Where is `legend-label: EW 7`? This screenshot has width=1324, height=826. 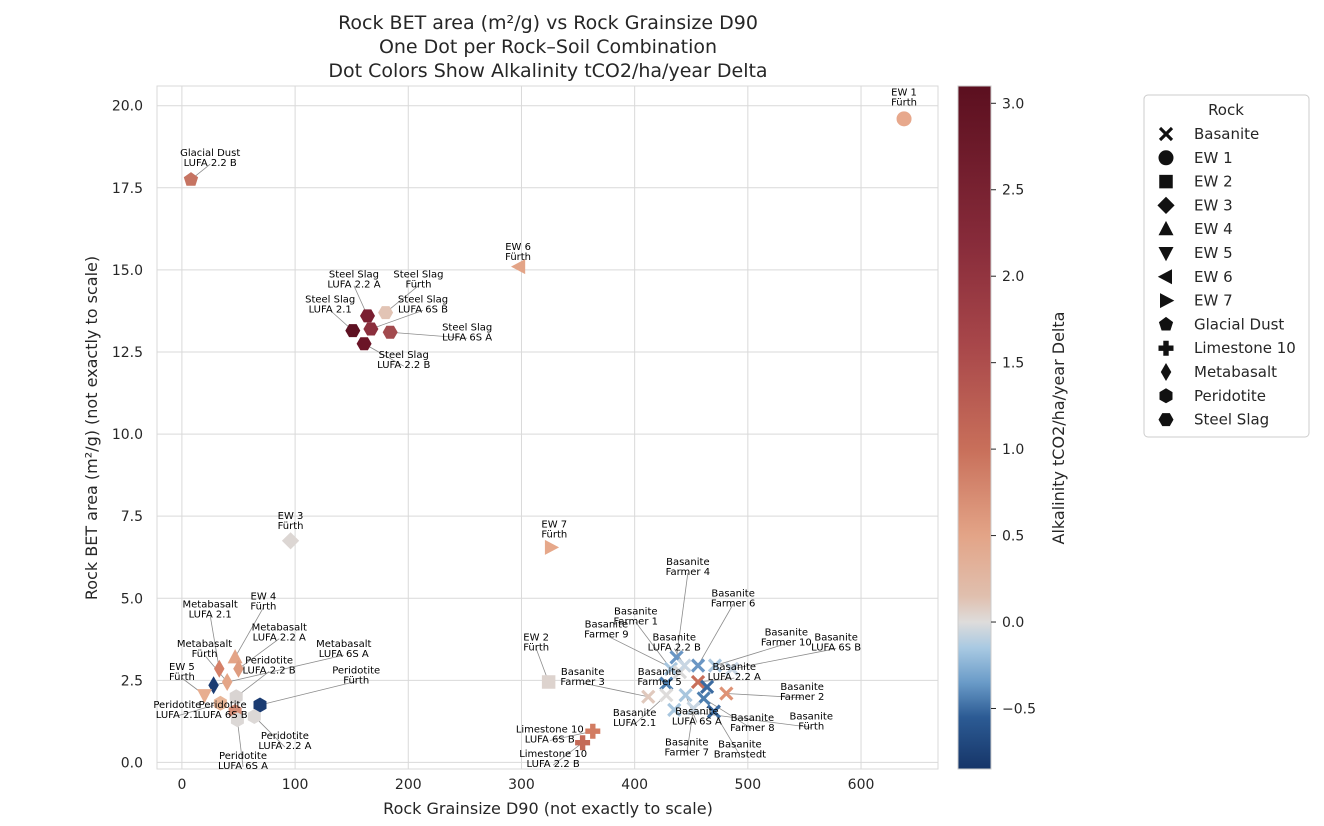
legend-label: EW 7 is located at coordinates (1213, 301).